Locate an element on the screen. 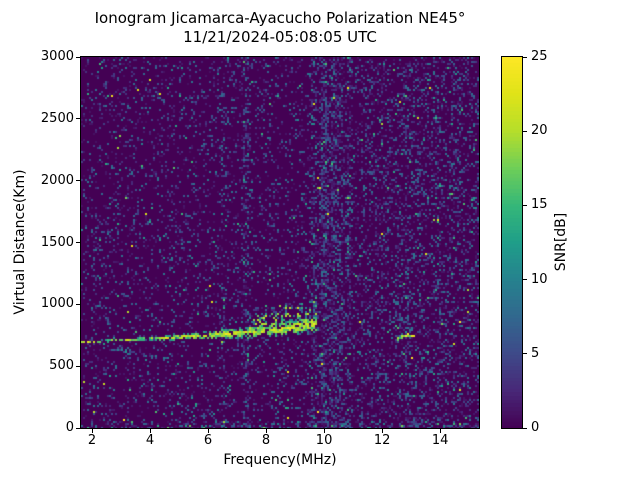  x-axis-label: Frequency(MHz) is located at coordinates (280, 460).